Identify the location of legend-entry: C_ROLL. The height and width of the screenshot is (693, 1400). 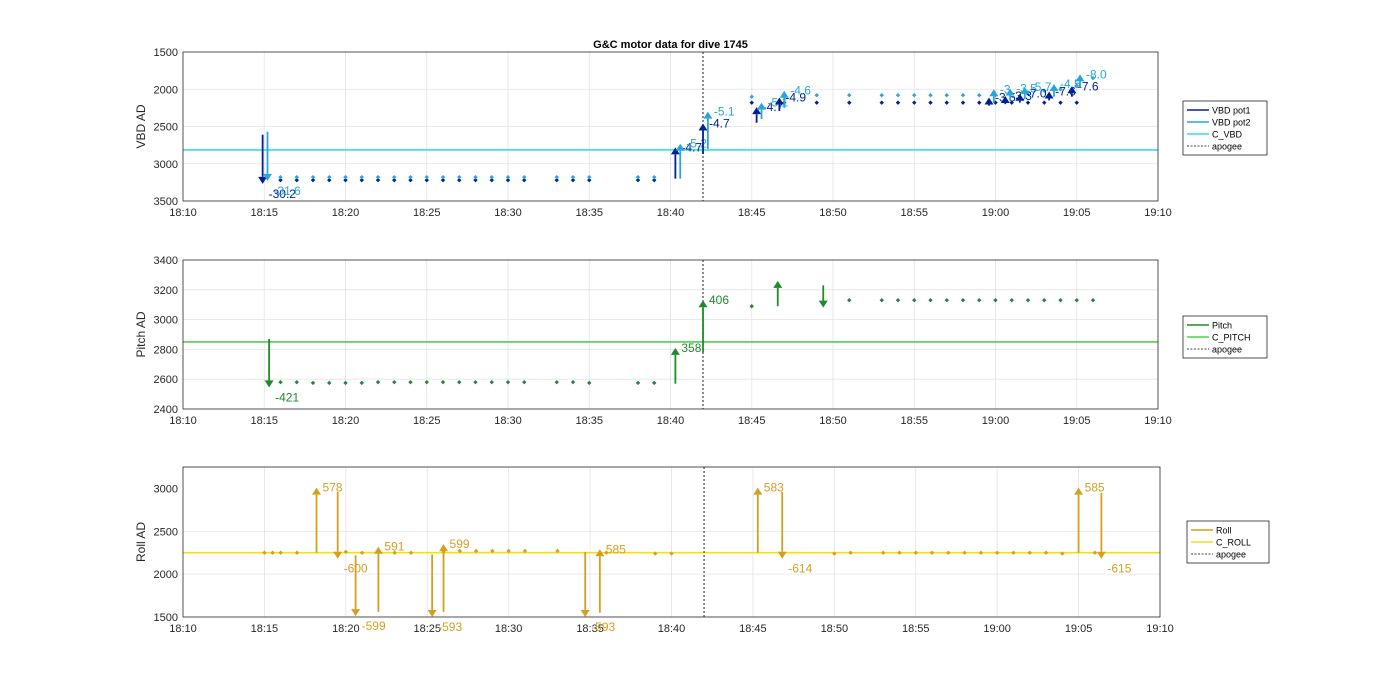
(1233, 543).